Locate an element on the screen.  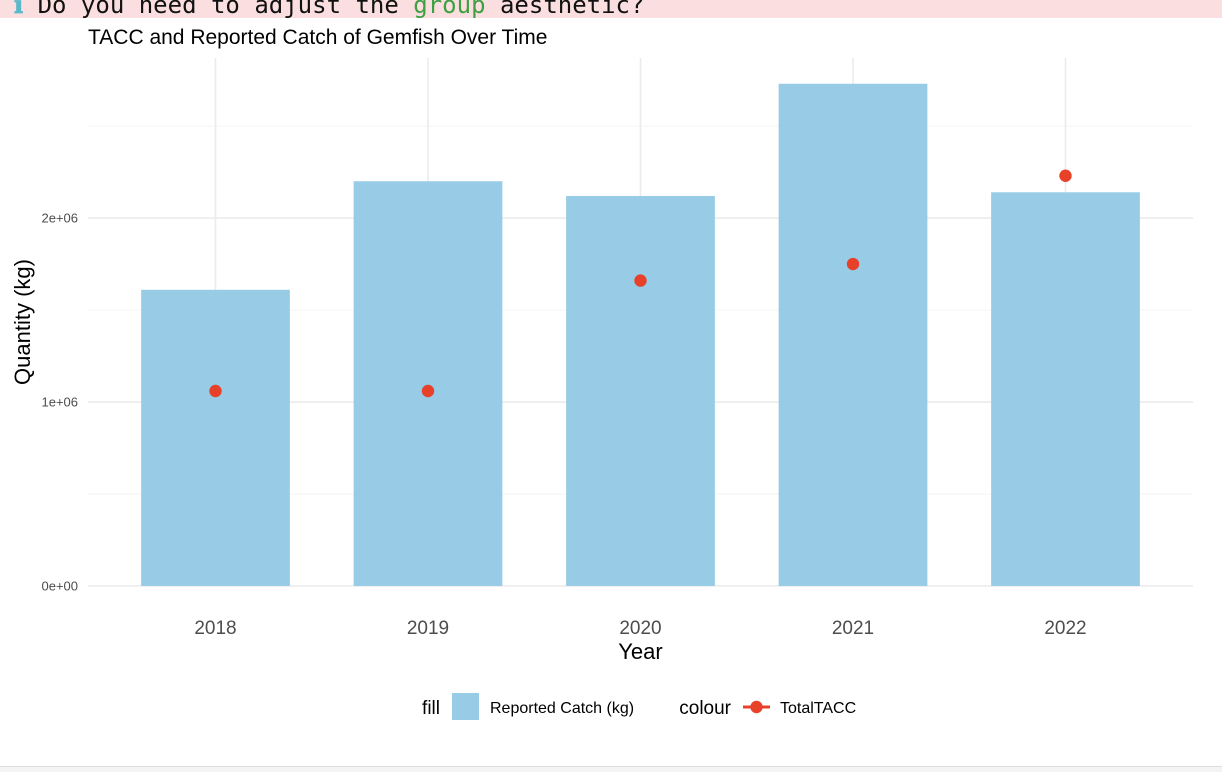
point-2022 is located at coordinates (1065, 175).